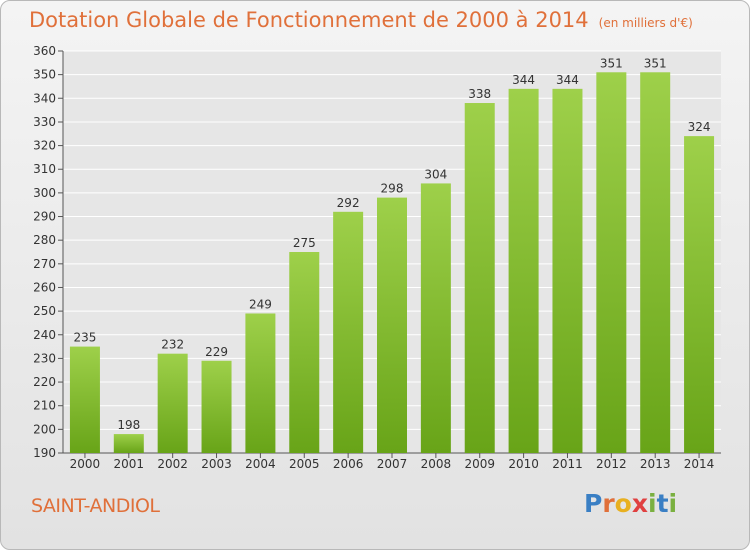 Image resolution: width=750 pixels, height=550 pixels. Describe the element at coordinates (479, 464) in the screenshot. I see `x-tick-label: 2009` at that location.